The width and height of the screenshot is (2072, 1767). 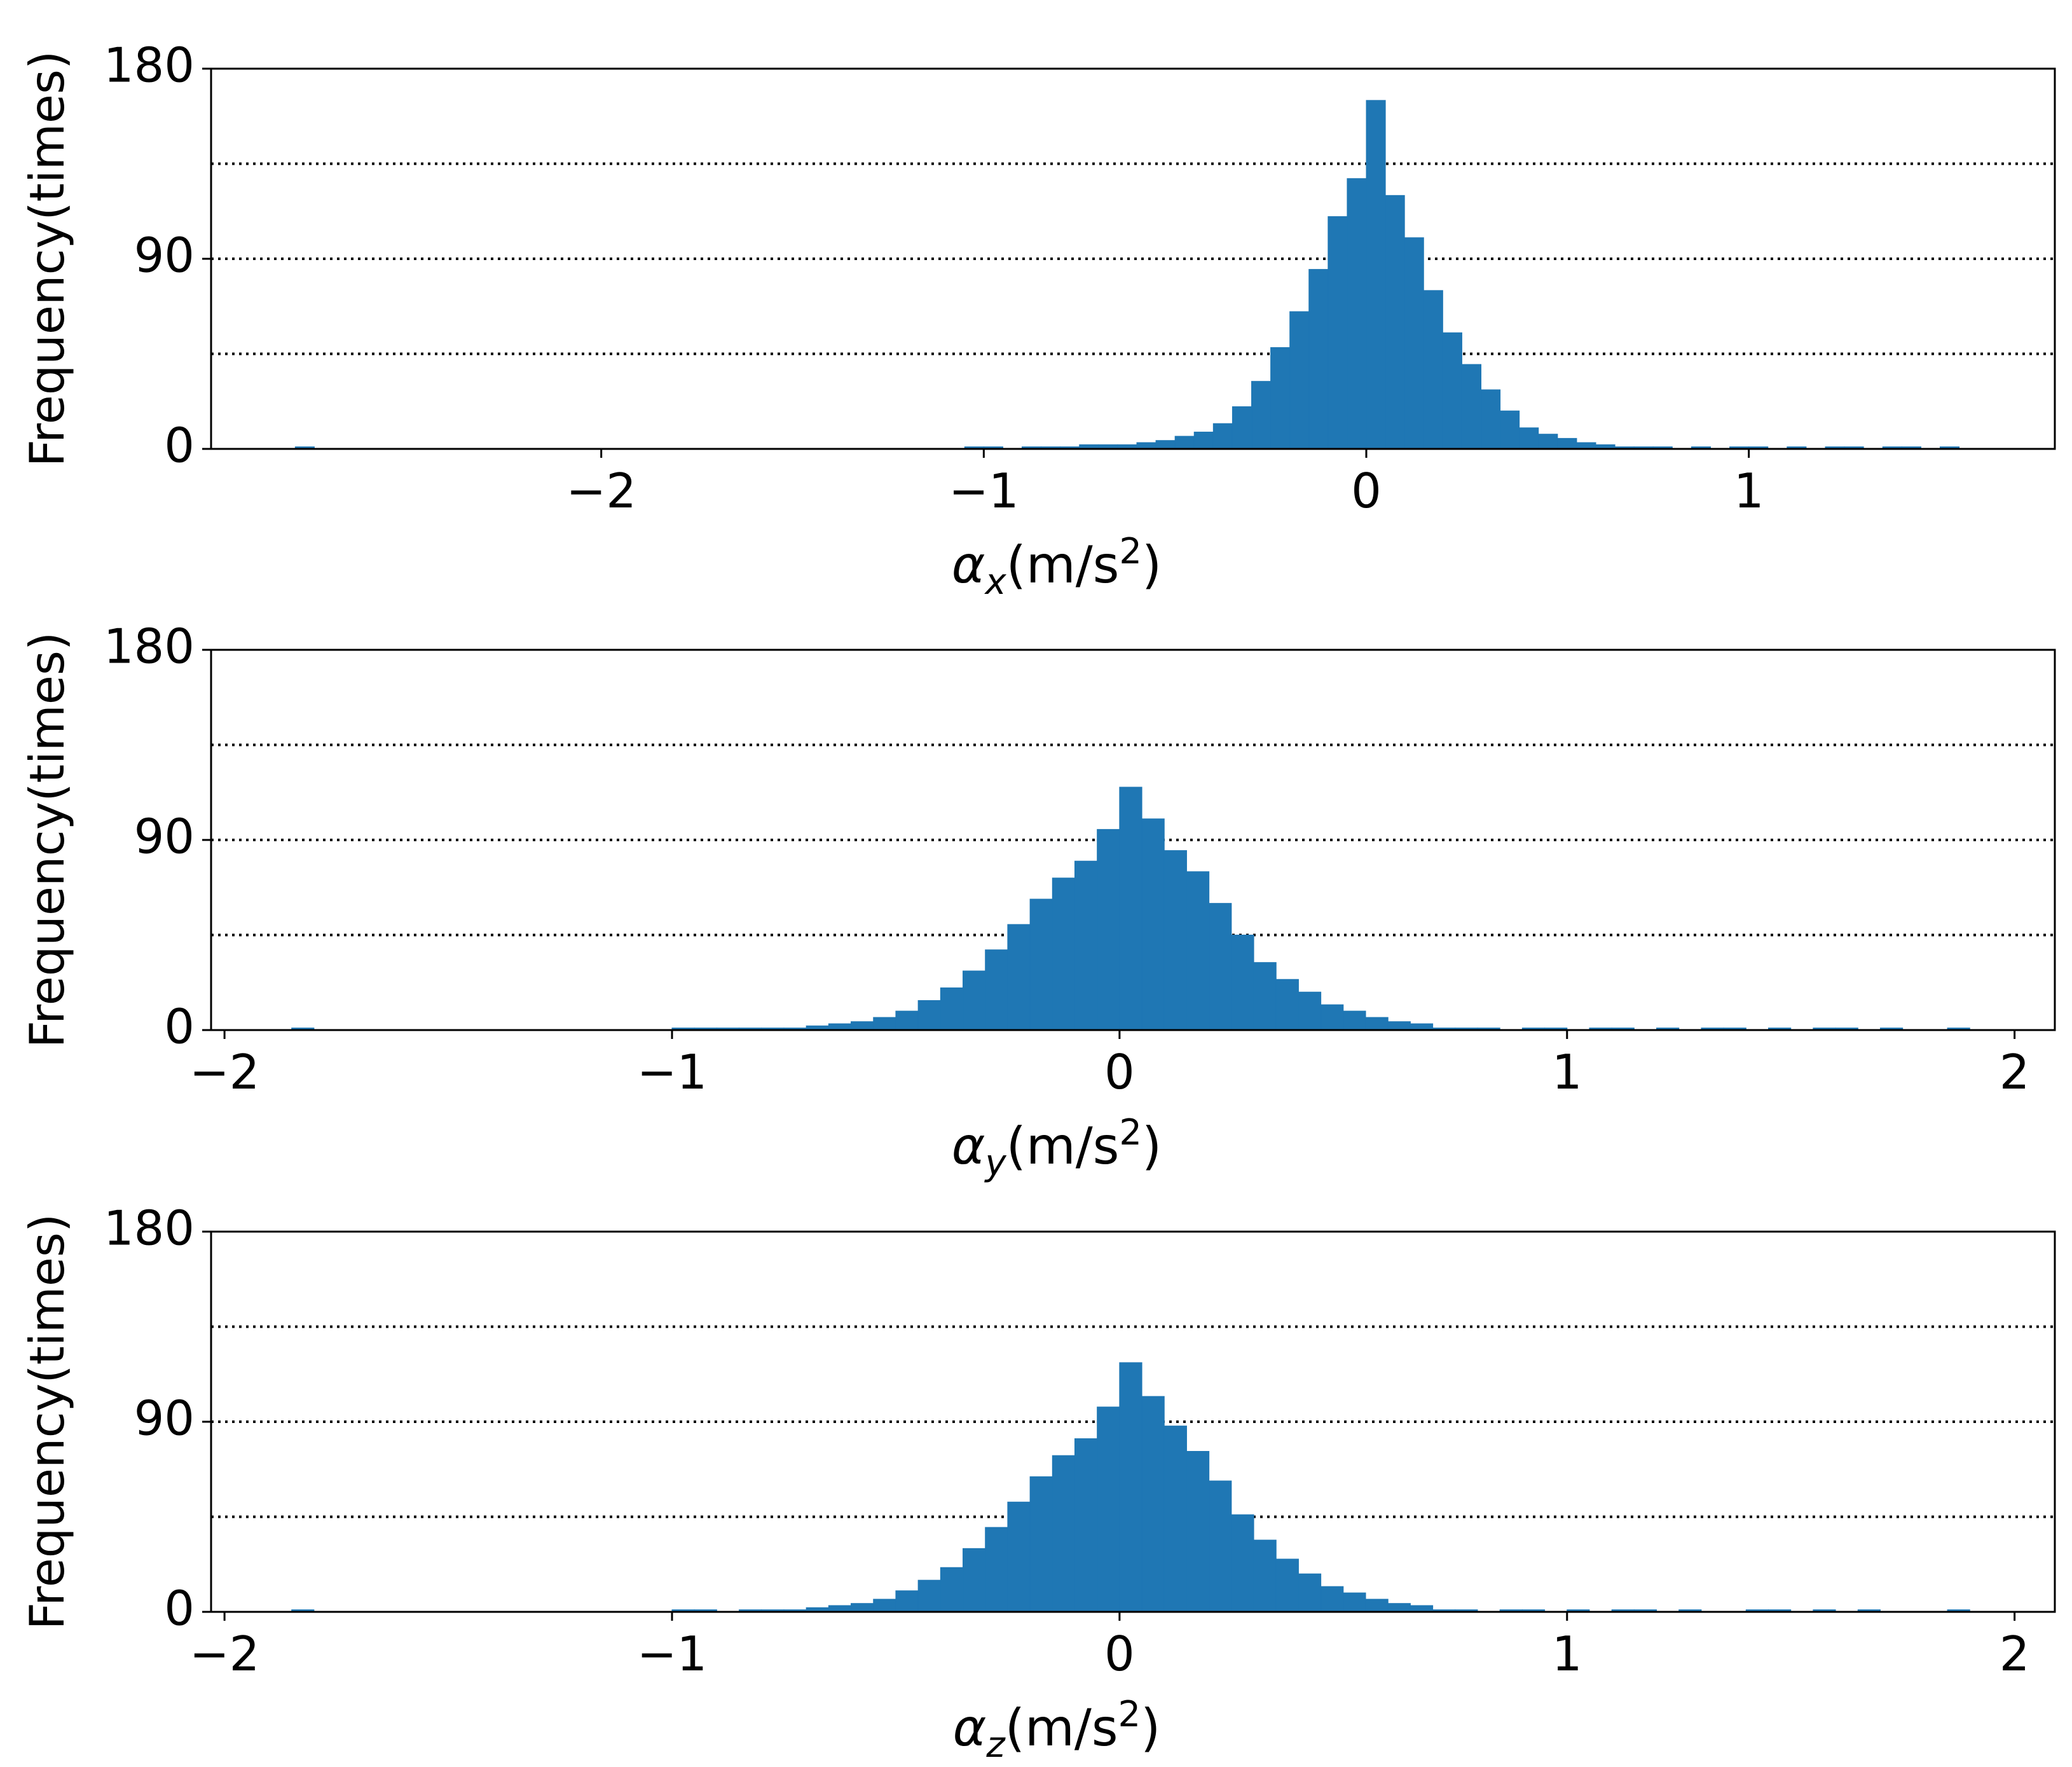 I want to click on x-axis-label: αx(m/s2), so click(x=1057, y=567).